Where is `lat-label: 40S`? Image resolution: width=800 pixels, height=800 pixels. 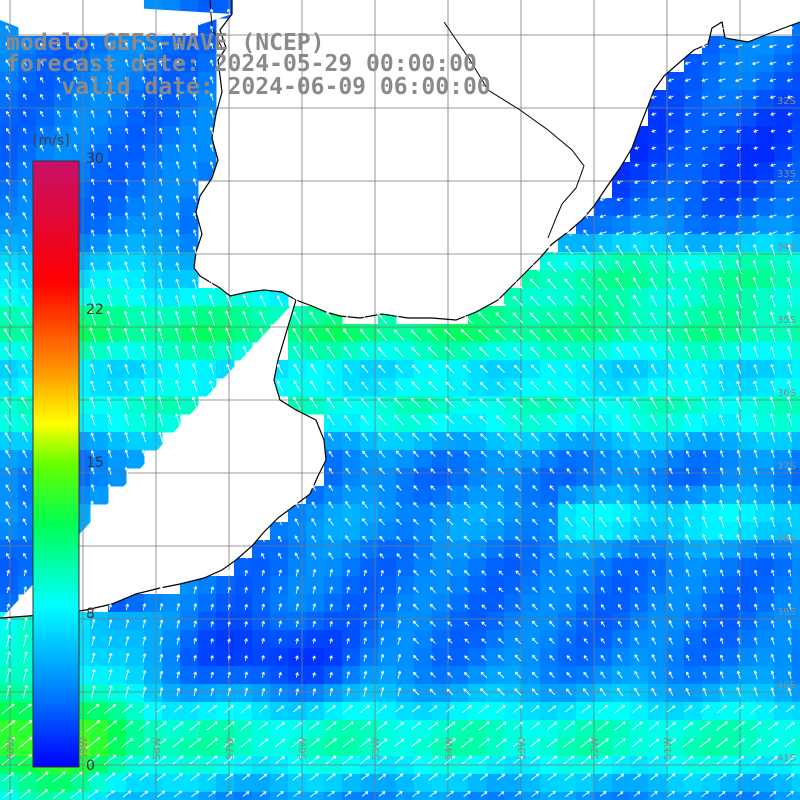 lat-label: 40S is located at coordinates (786, 685).